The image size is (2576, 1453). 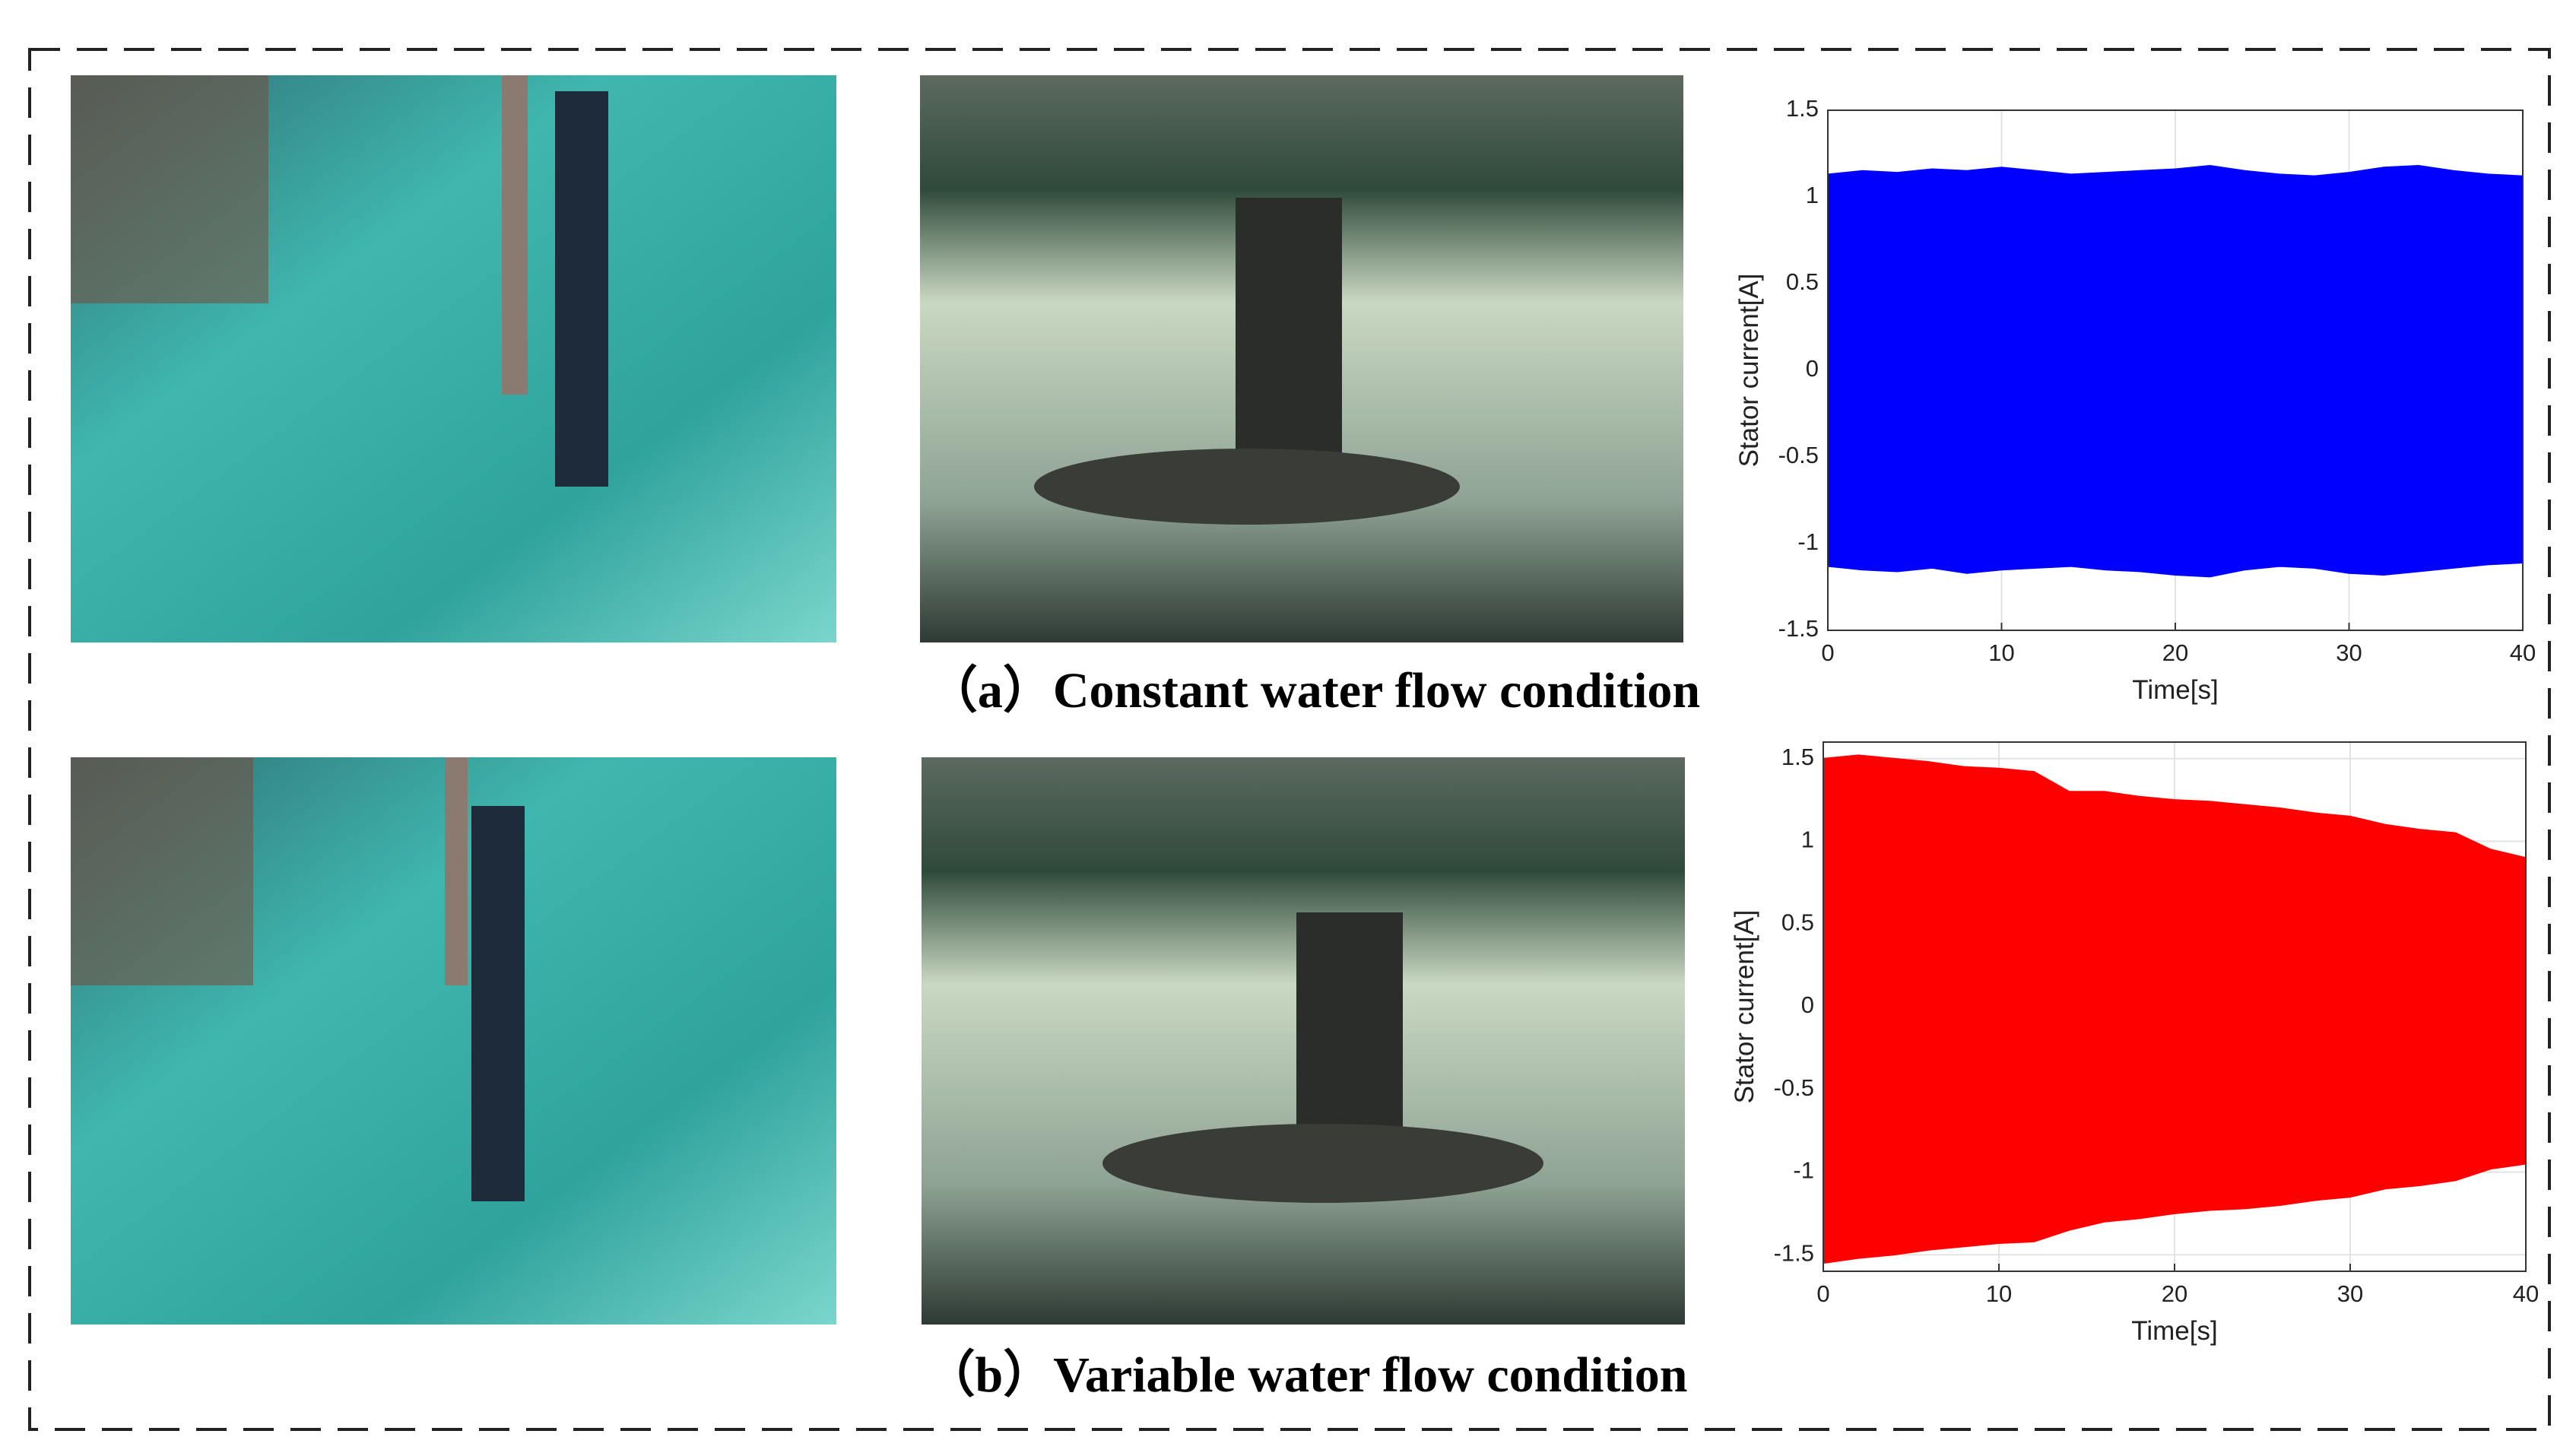 I want to click on photo-flume-a, so click(x=453, y=358).